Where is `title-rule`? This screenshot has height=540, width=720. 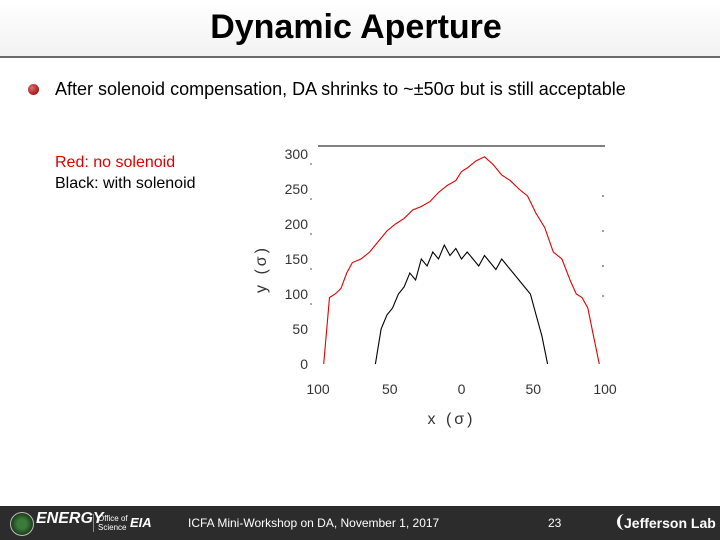
title-rule is located at coordinates (360, 57).